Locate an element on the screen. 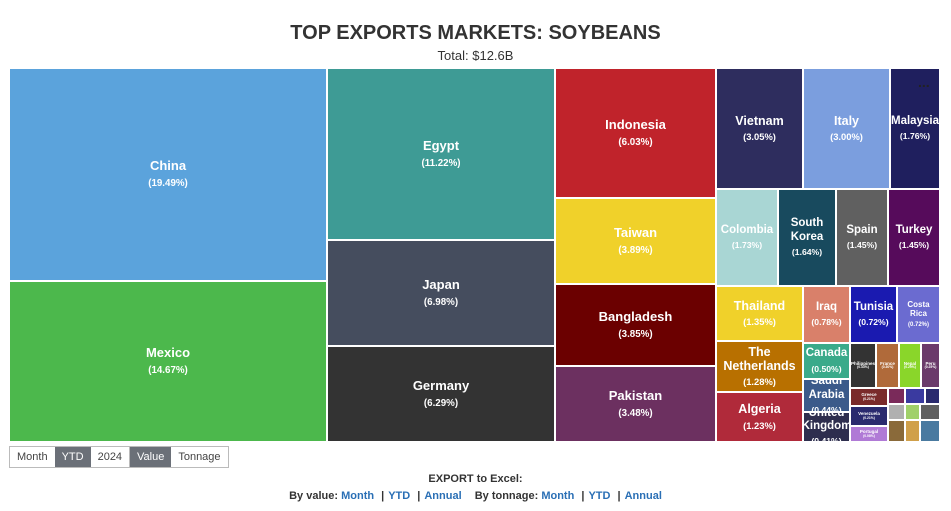  cell-label: Bangladesh is located at coordinates (635, 316).